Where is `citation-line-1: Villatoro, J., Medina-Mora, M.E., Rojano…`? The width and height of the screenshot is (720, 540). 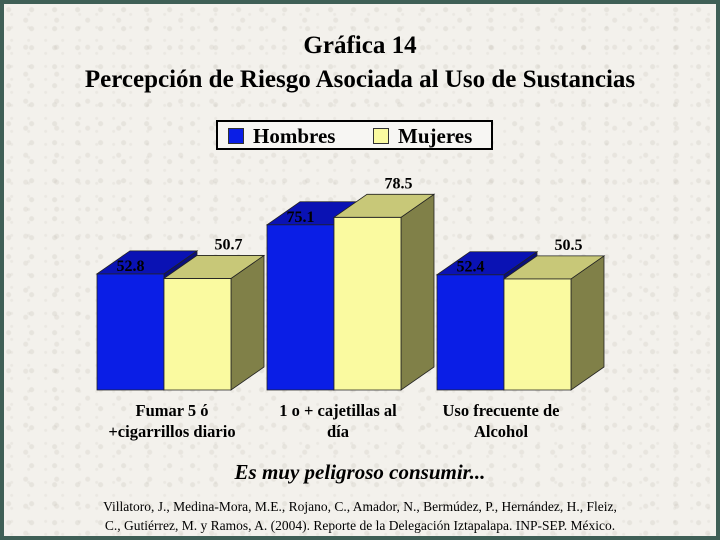 citation-line-1: Villatoro, J., Medina-Mora, M.E., Rojano… is located at coordinates (360, 506).